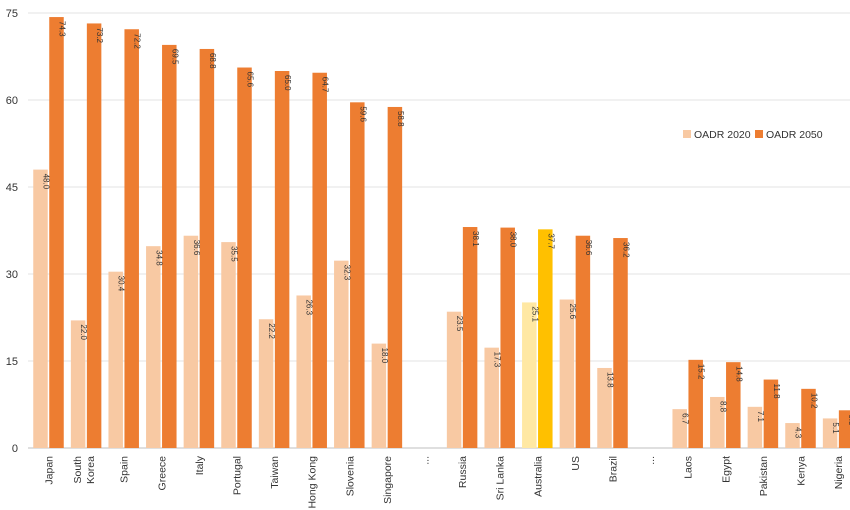 This screenshot has width=850, height=510. What do you see at coordinates (12, 101) in the screenshot?
I see `y-tick-label: 60` at bounding box center [12, 101].